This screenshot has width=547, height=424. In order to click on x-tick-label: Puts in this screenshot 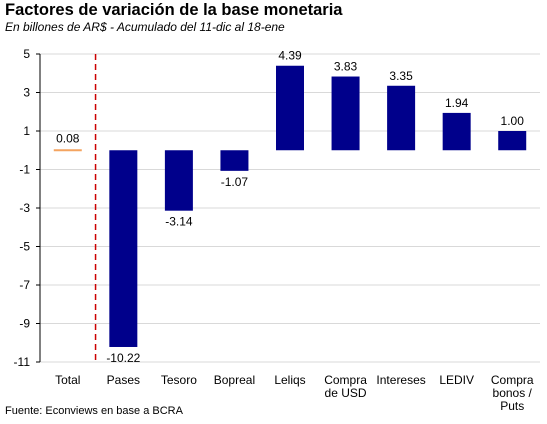, I will do `click(512, 406)`.